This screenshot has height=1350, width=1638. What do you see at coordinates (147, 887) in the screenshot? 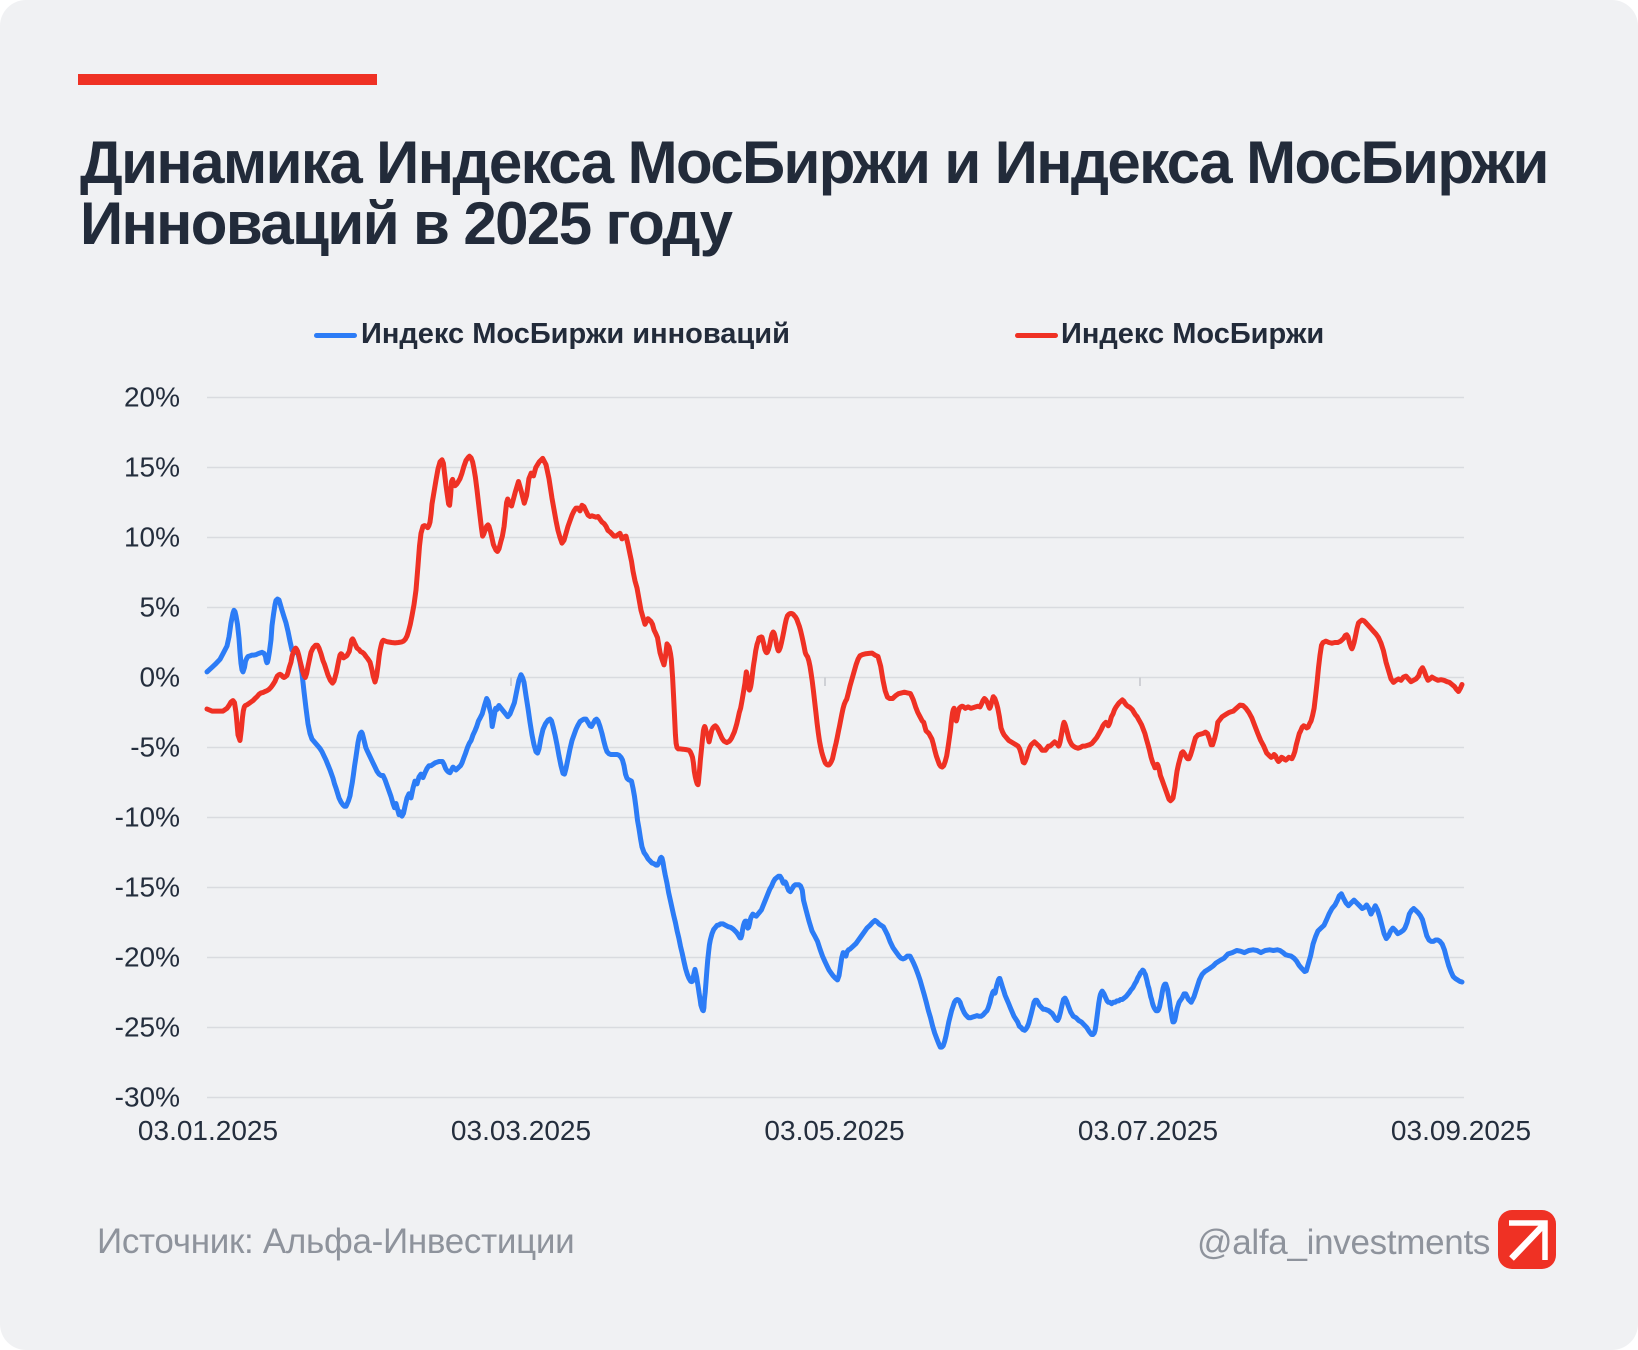
I see `svg-text: -15%` at bounding box center [147, 887].